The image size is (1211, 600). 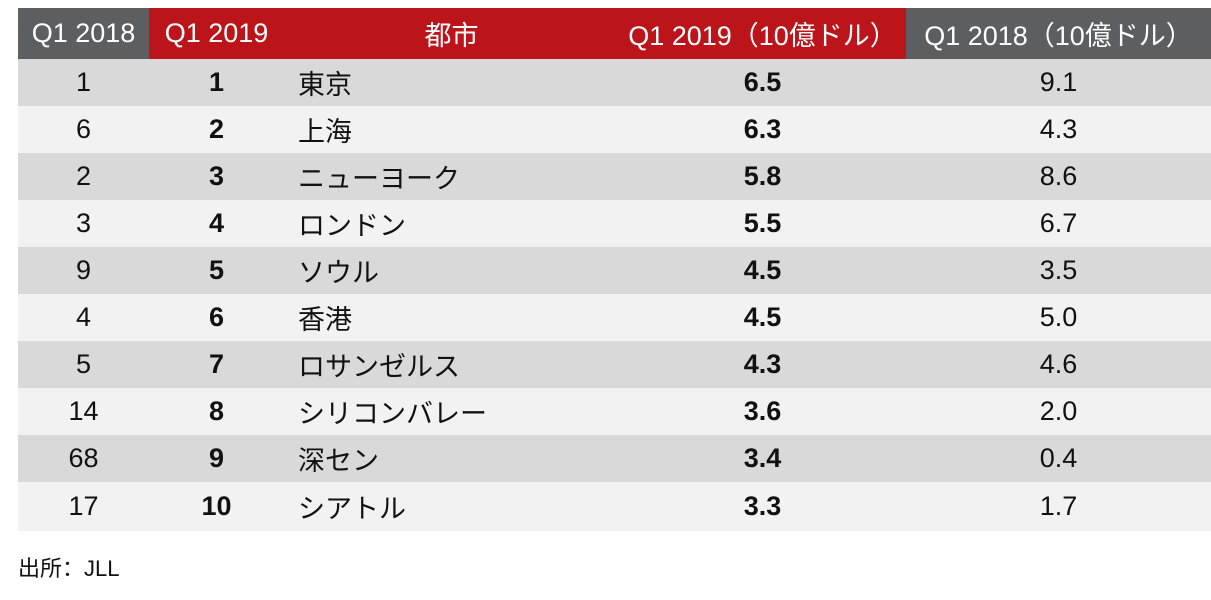 I want to click on city-cell: ロンドン, so click(x=352, y=226).